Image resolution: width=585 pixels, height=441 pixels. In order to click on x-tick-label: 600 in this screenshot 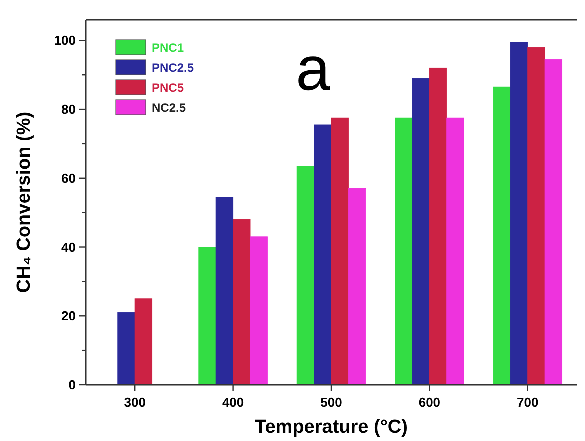, I will do `click(429, 402)`.